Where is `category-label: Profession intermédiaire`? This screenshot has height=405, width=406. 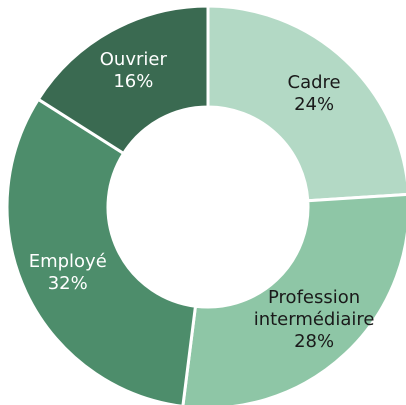 category-label: Profession intermédiaire is located at coordinates (314, 308).